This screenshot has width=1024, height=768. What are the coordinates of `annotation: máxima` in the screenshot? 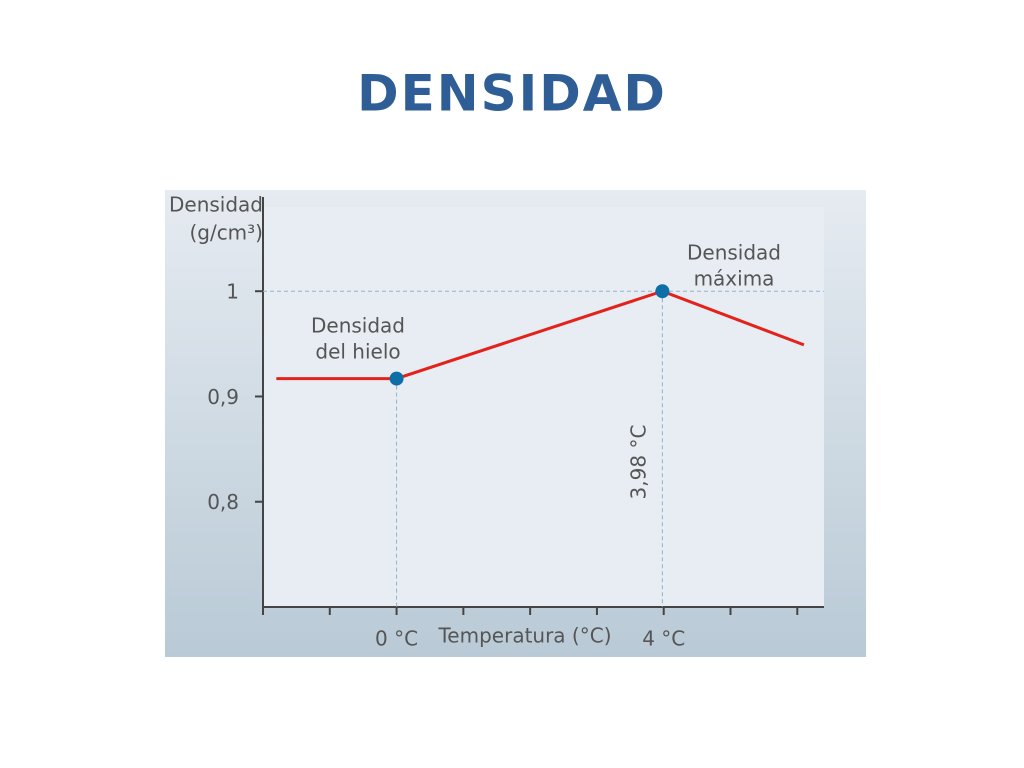 It's located at (734, 279).